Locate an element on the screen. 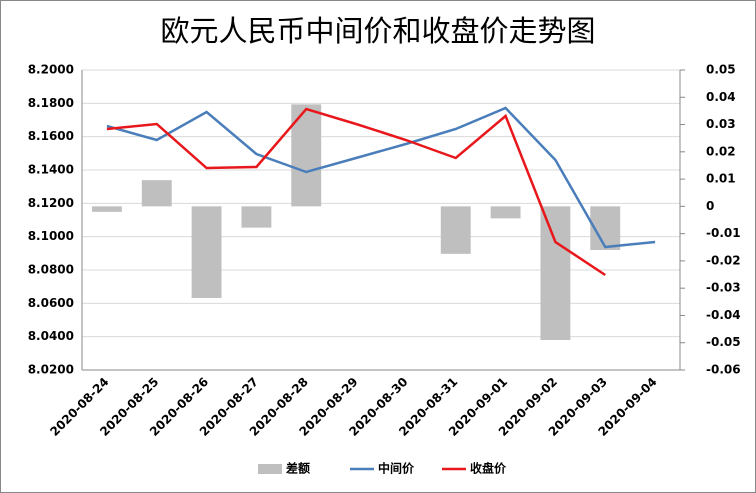 The height and width of the screenshot is (493, 756). y-tick-label: 8.1600 is located at coordinates (51, 136).